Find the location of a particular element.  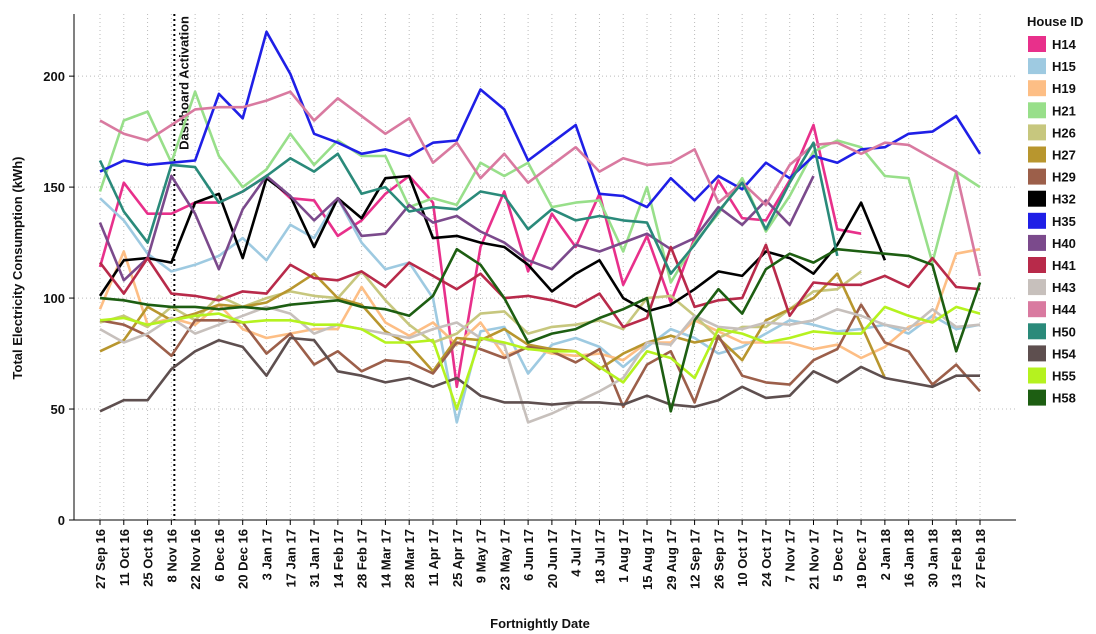

legend-label: H19 is located at coordinates (1064, 88).